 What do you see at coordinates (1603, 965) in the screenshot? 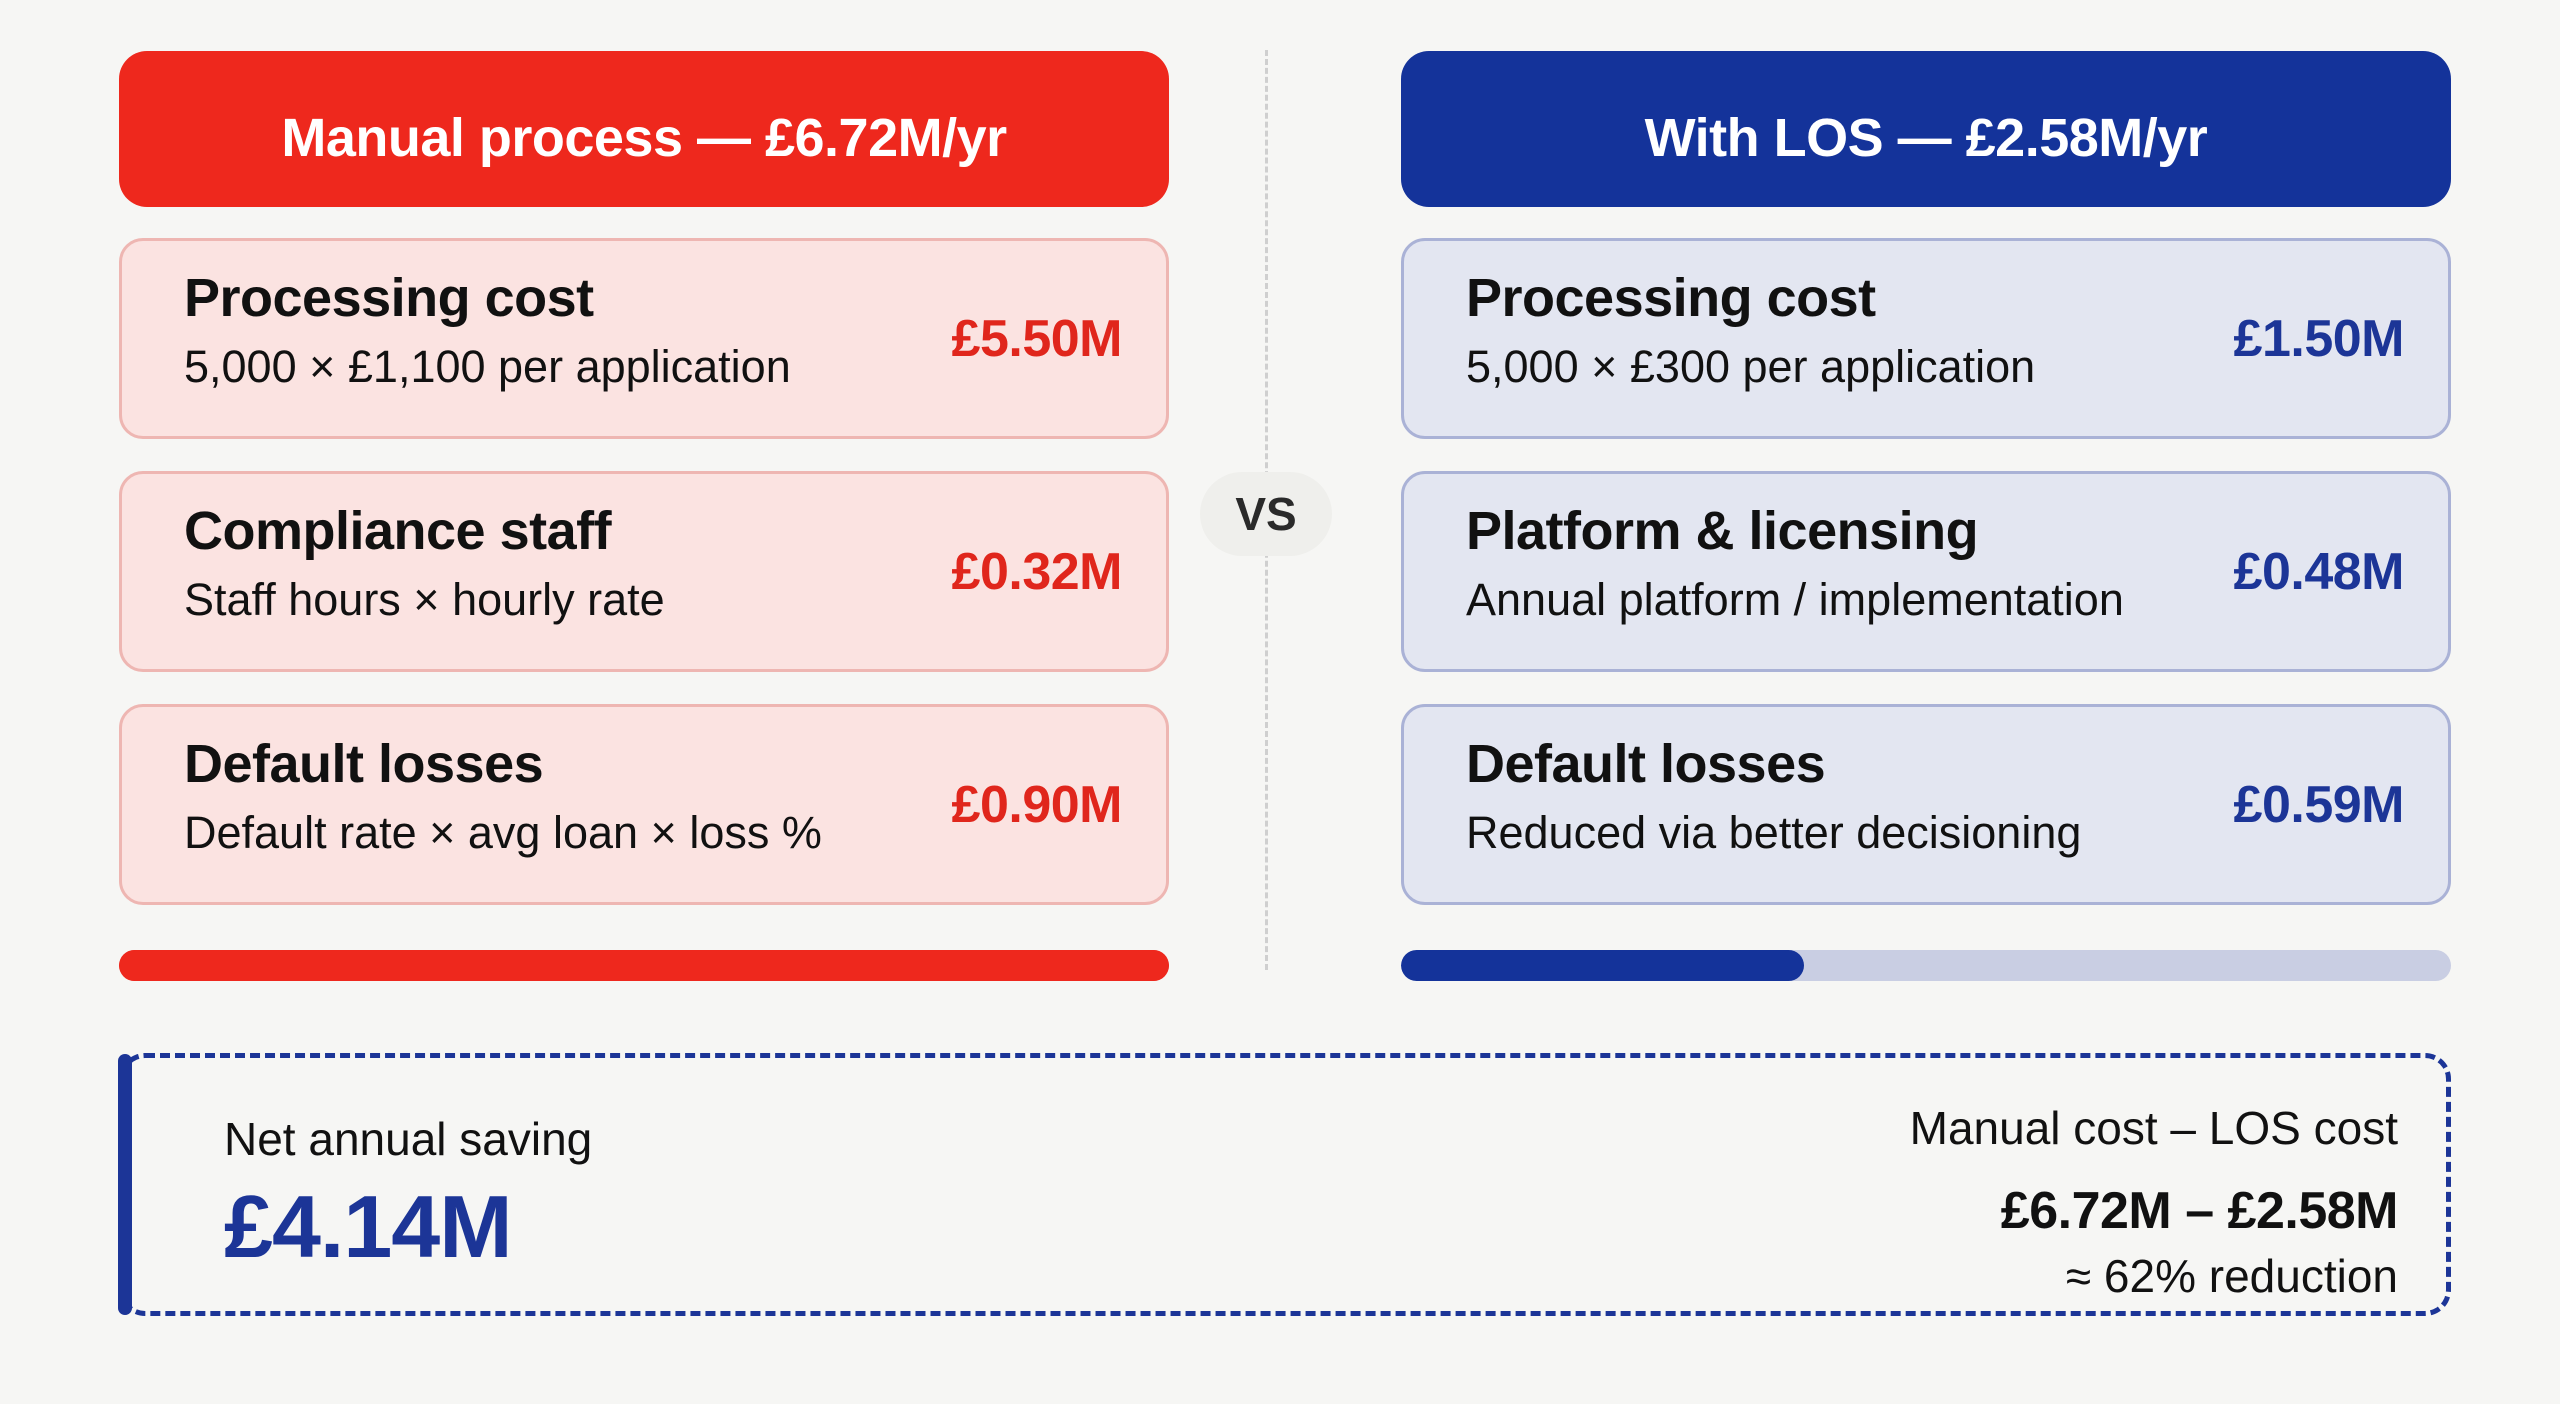
I see `los-cost-bar-fill` at bounding box center [1603, 965].